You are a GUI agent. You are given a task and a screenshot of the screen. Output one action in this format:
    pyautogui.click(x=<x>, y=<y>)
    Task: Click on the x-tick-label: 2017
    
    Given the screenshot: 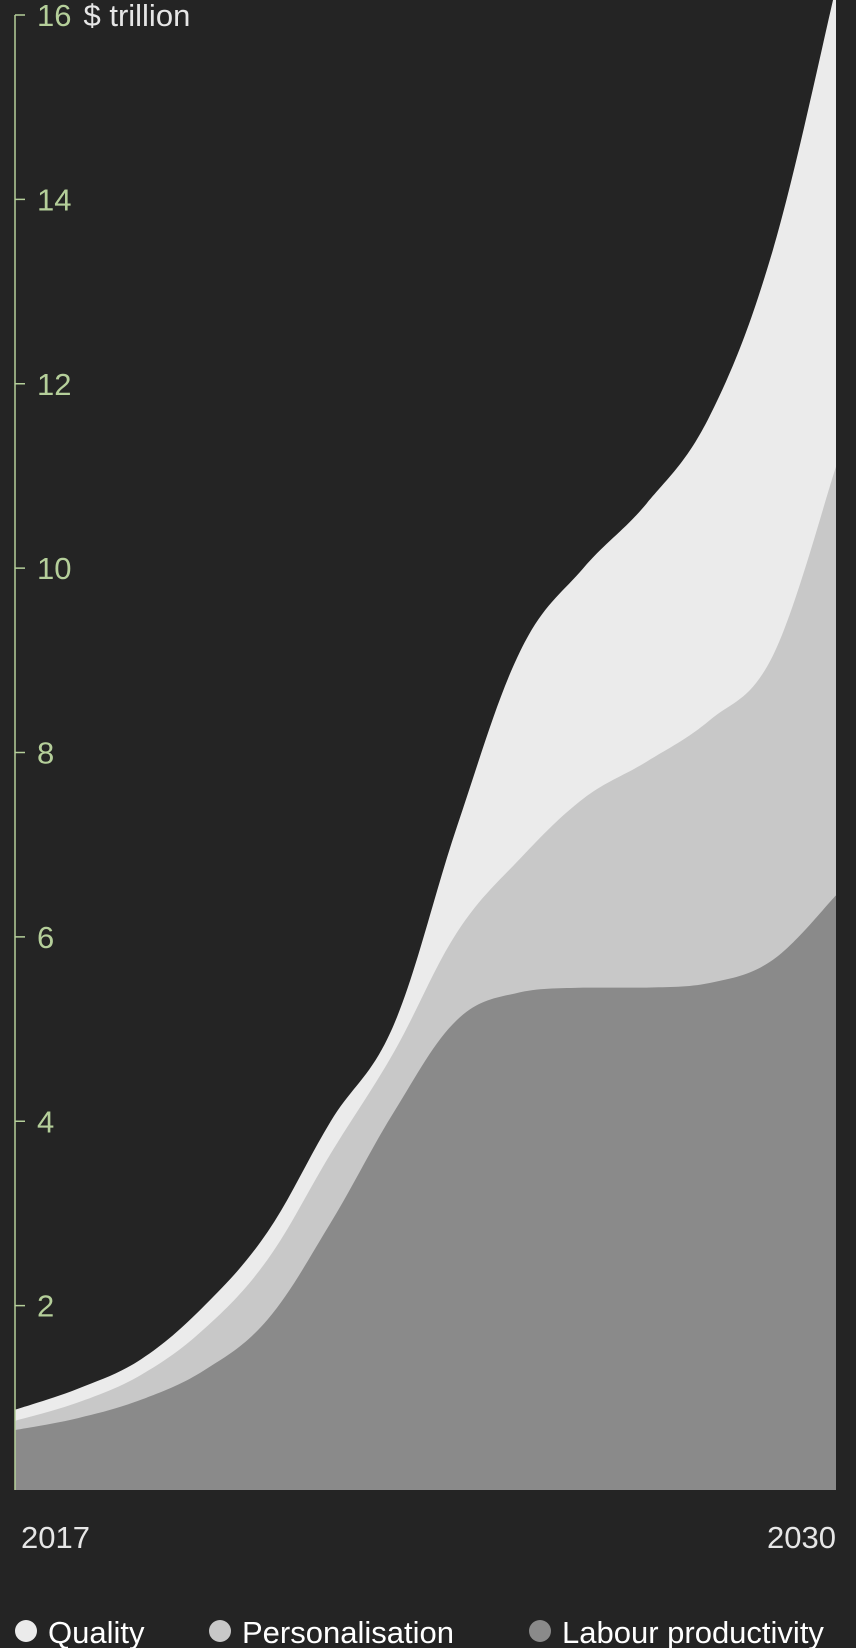 What is the action you would take?
    pyautogui.click(x=55, y=1537)
    